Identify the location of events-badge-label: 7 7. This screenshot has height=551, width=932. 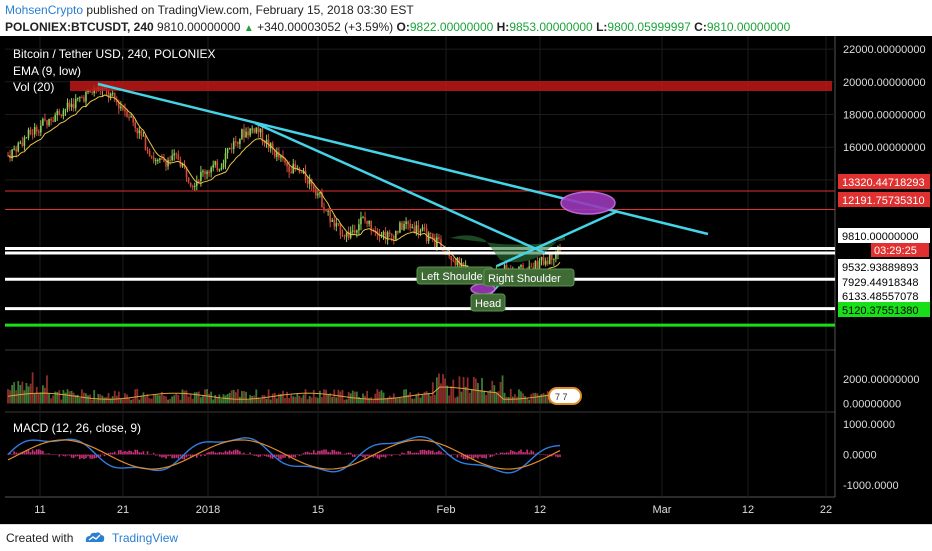
(561, 397).